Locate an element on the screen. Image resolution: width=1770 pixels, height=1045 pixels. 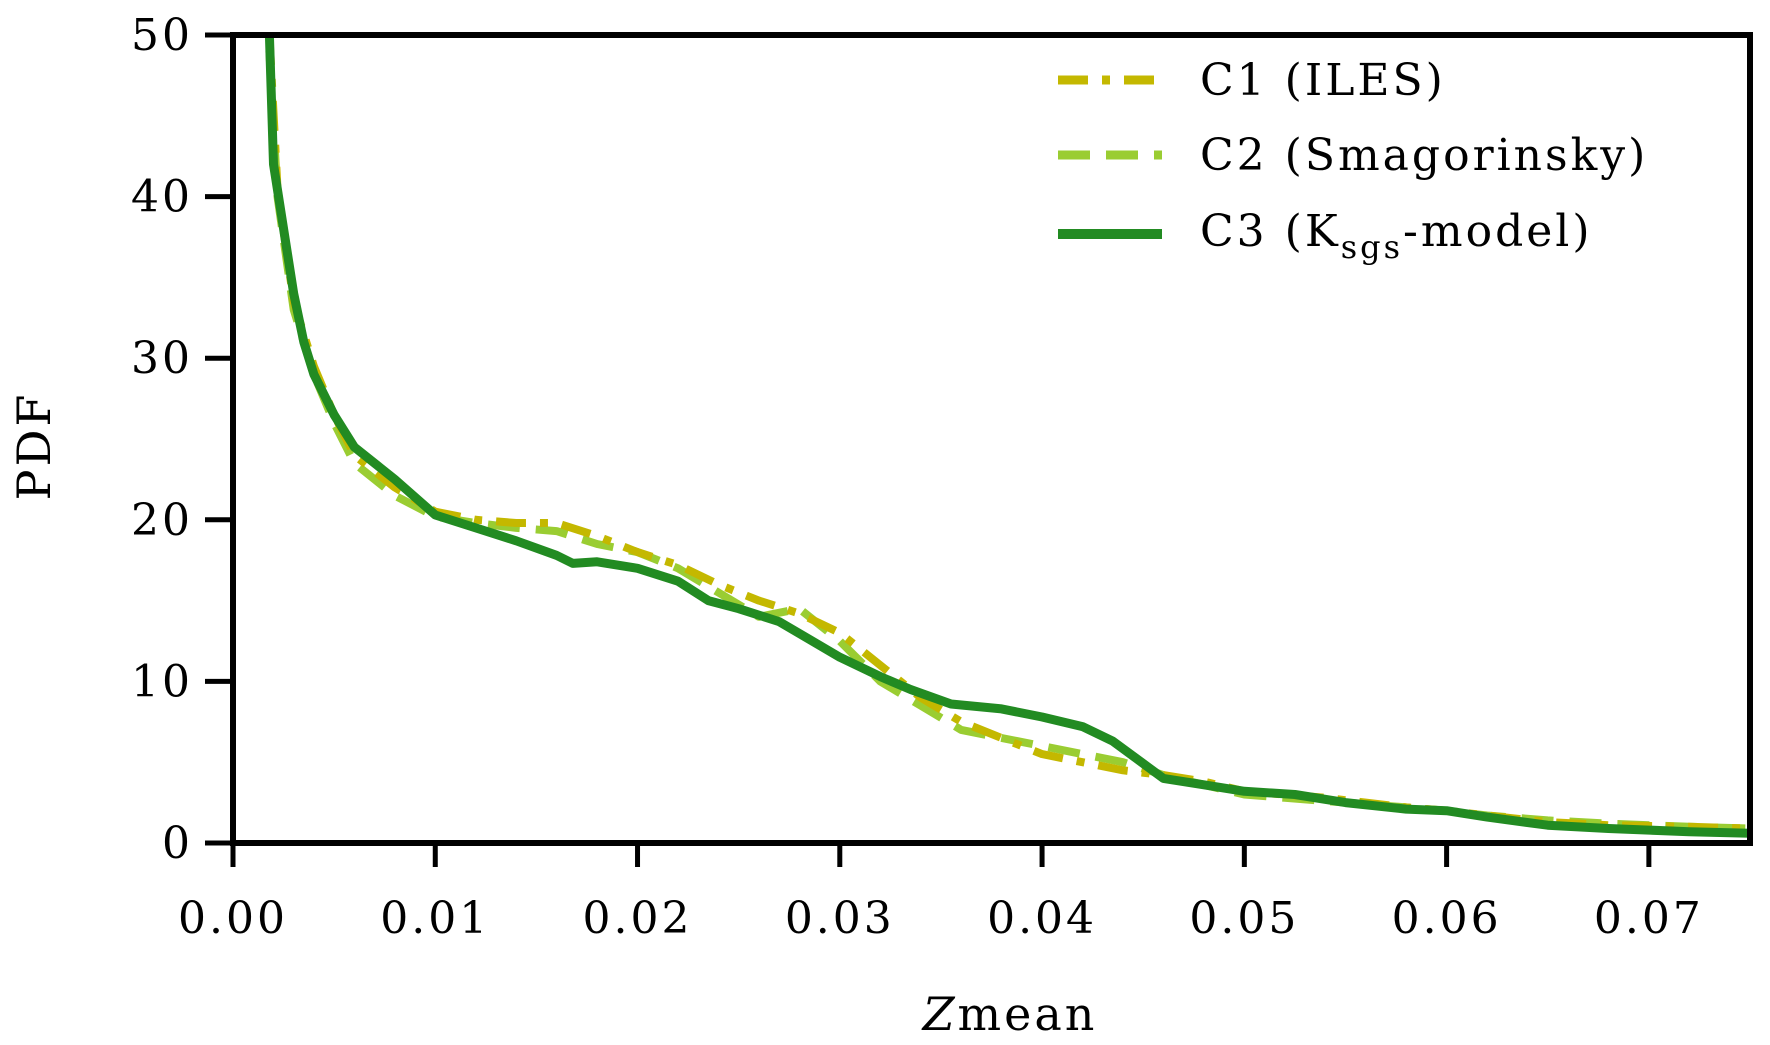
y-tick-label: 20 is located at coordinates (162, 520).